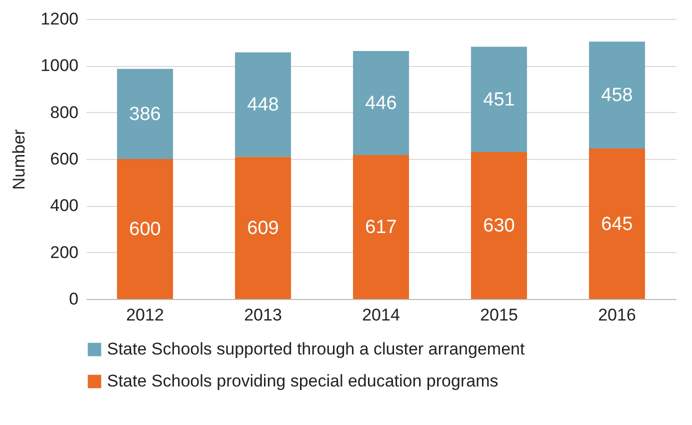 The image size is (692, 425). I want to click on y-tick-label: 200, so click(64, 252).